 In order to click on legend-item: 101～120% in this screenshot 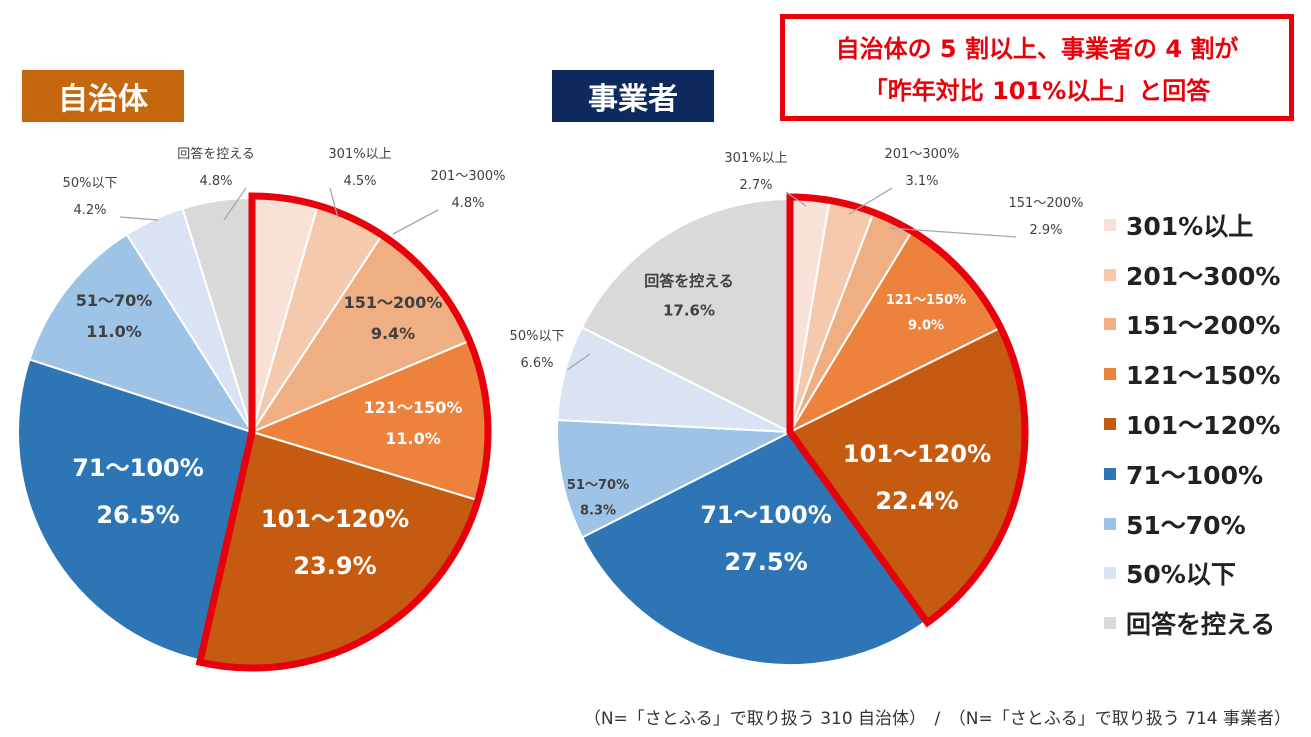, I will do `click(1192, 424)`.